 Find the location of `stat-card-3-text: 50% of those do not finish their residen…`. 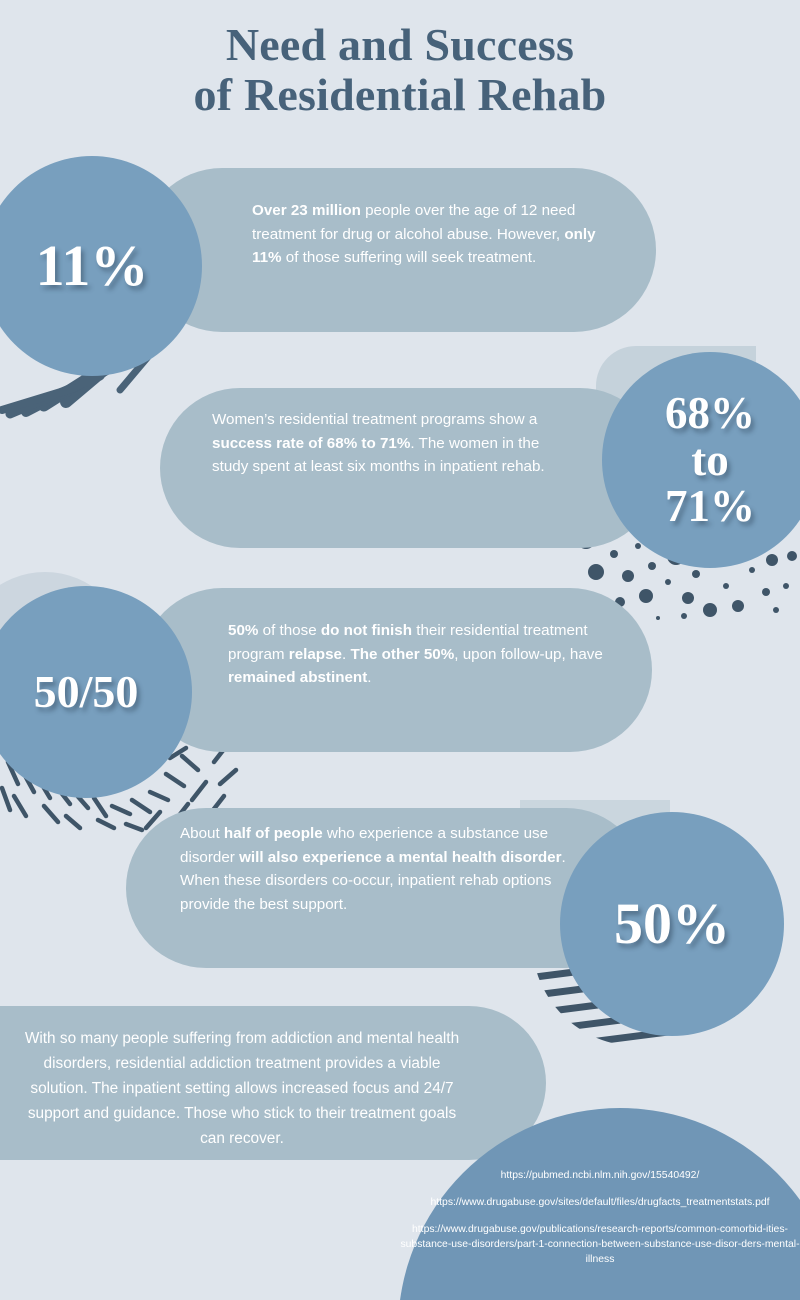

stat-card-3-text: 50% of those do not finish their residen… is located at coordinates (415, 654).